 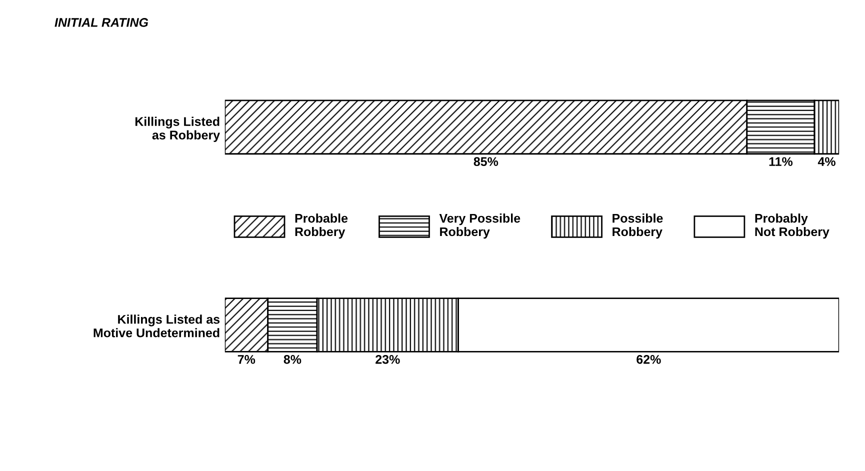 What do you see at coordinates (247, 359) in the screenshot?
I see `data-label: 7%` at bounding box center [247, 359].